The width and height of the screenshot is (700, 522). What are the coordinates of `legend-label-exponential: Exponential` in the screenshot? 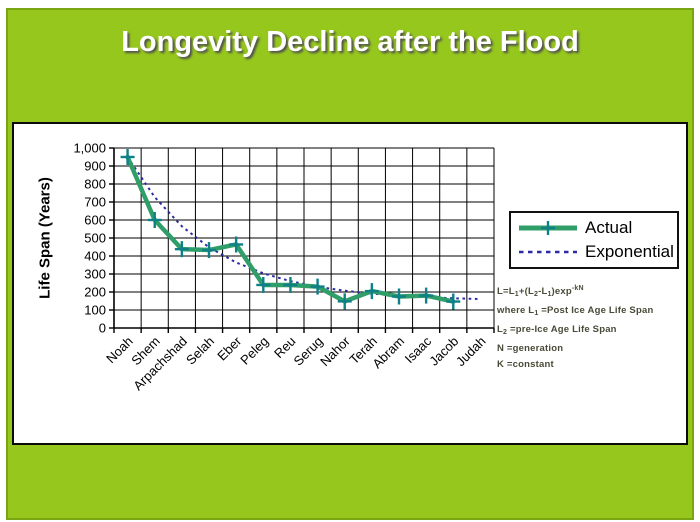 It's located at (629, 251).